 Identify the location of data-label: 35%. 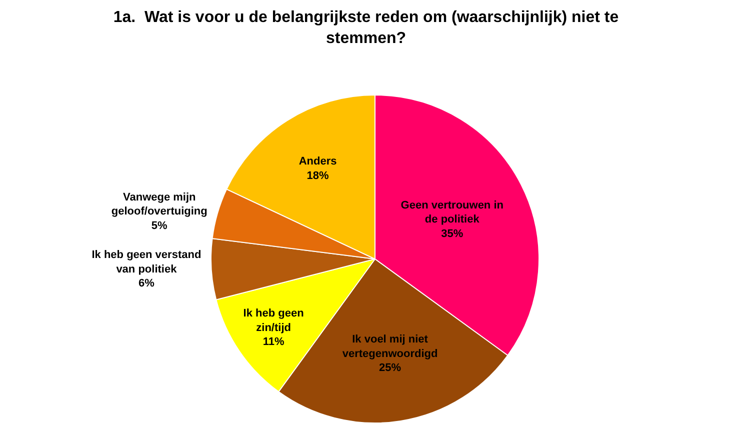
(452, 234).